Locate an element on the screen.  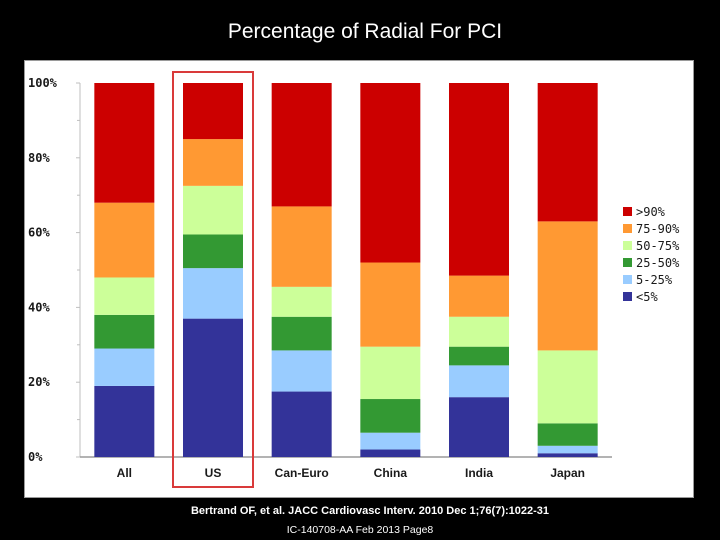
footer: IC-140708-AA Feb 2013 Page8 is located at coordinates (360, 530).